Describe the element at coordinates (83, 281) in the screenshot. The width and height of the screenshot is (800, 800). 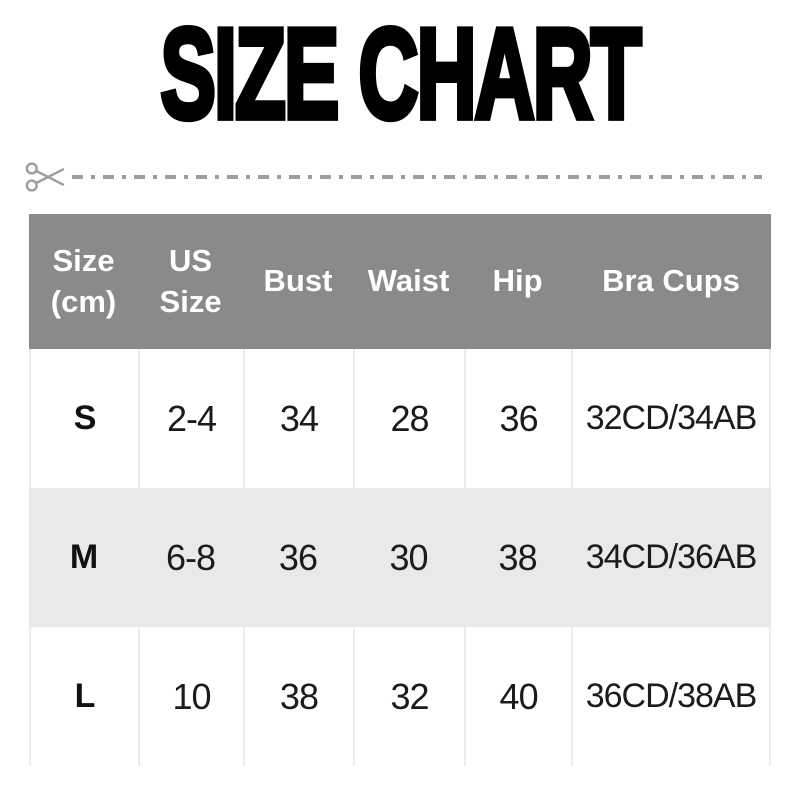
I see `column-header-size-cm: Size (cm)` at that location.